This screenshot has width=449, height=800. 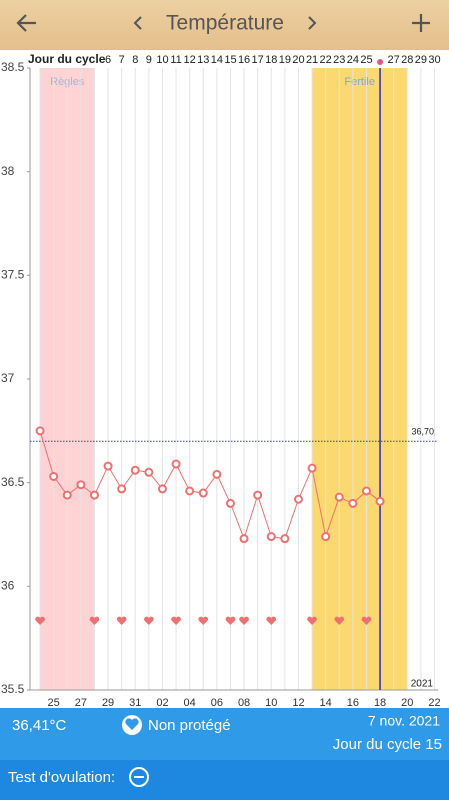 What do you see at coordinates (67, 59) in the screenshot?
I see `x-title: Jour du cycle` at bounding box center [67, 59].